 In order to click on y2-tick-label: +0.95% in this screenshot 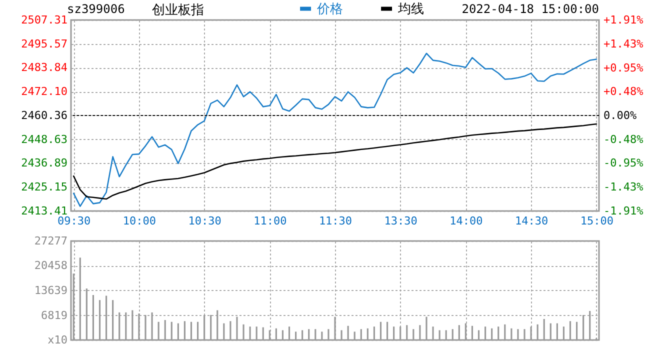, I will do `click(624, 68)`.